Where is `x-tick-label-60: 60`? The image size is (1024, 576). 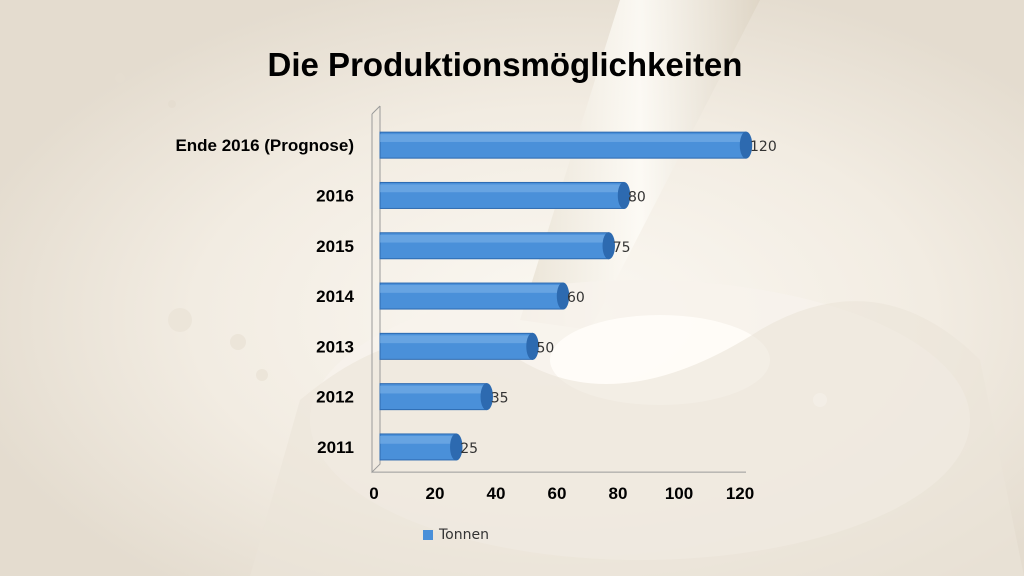
x-tick-label-60: 60 is located at coordinates (557, 493).